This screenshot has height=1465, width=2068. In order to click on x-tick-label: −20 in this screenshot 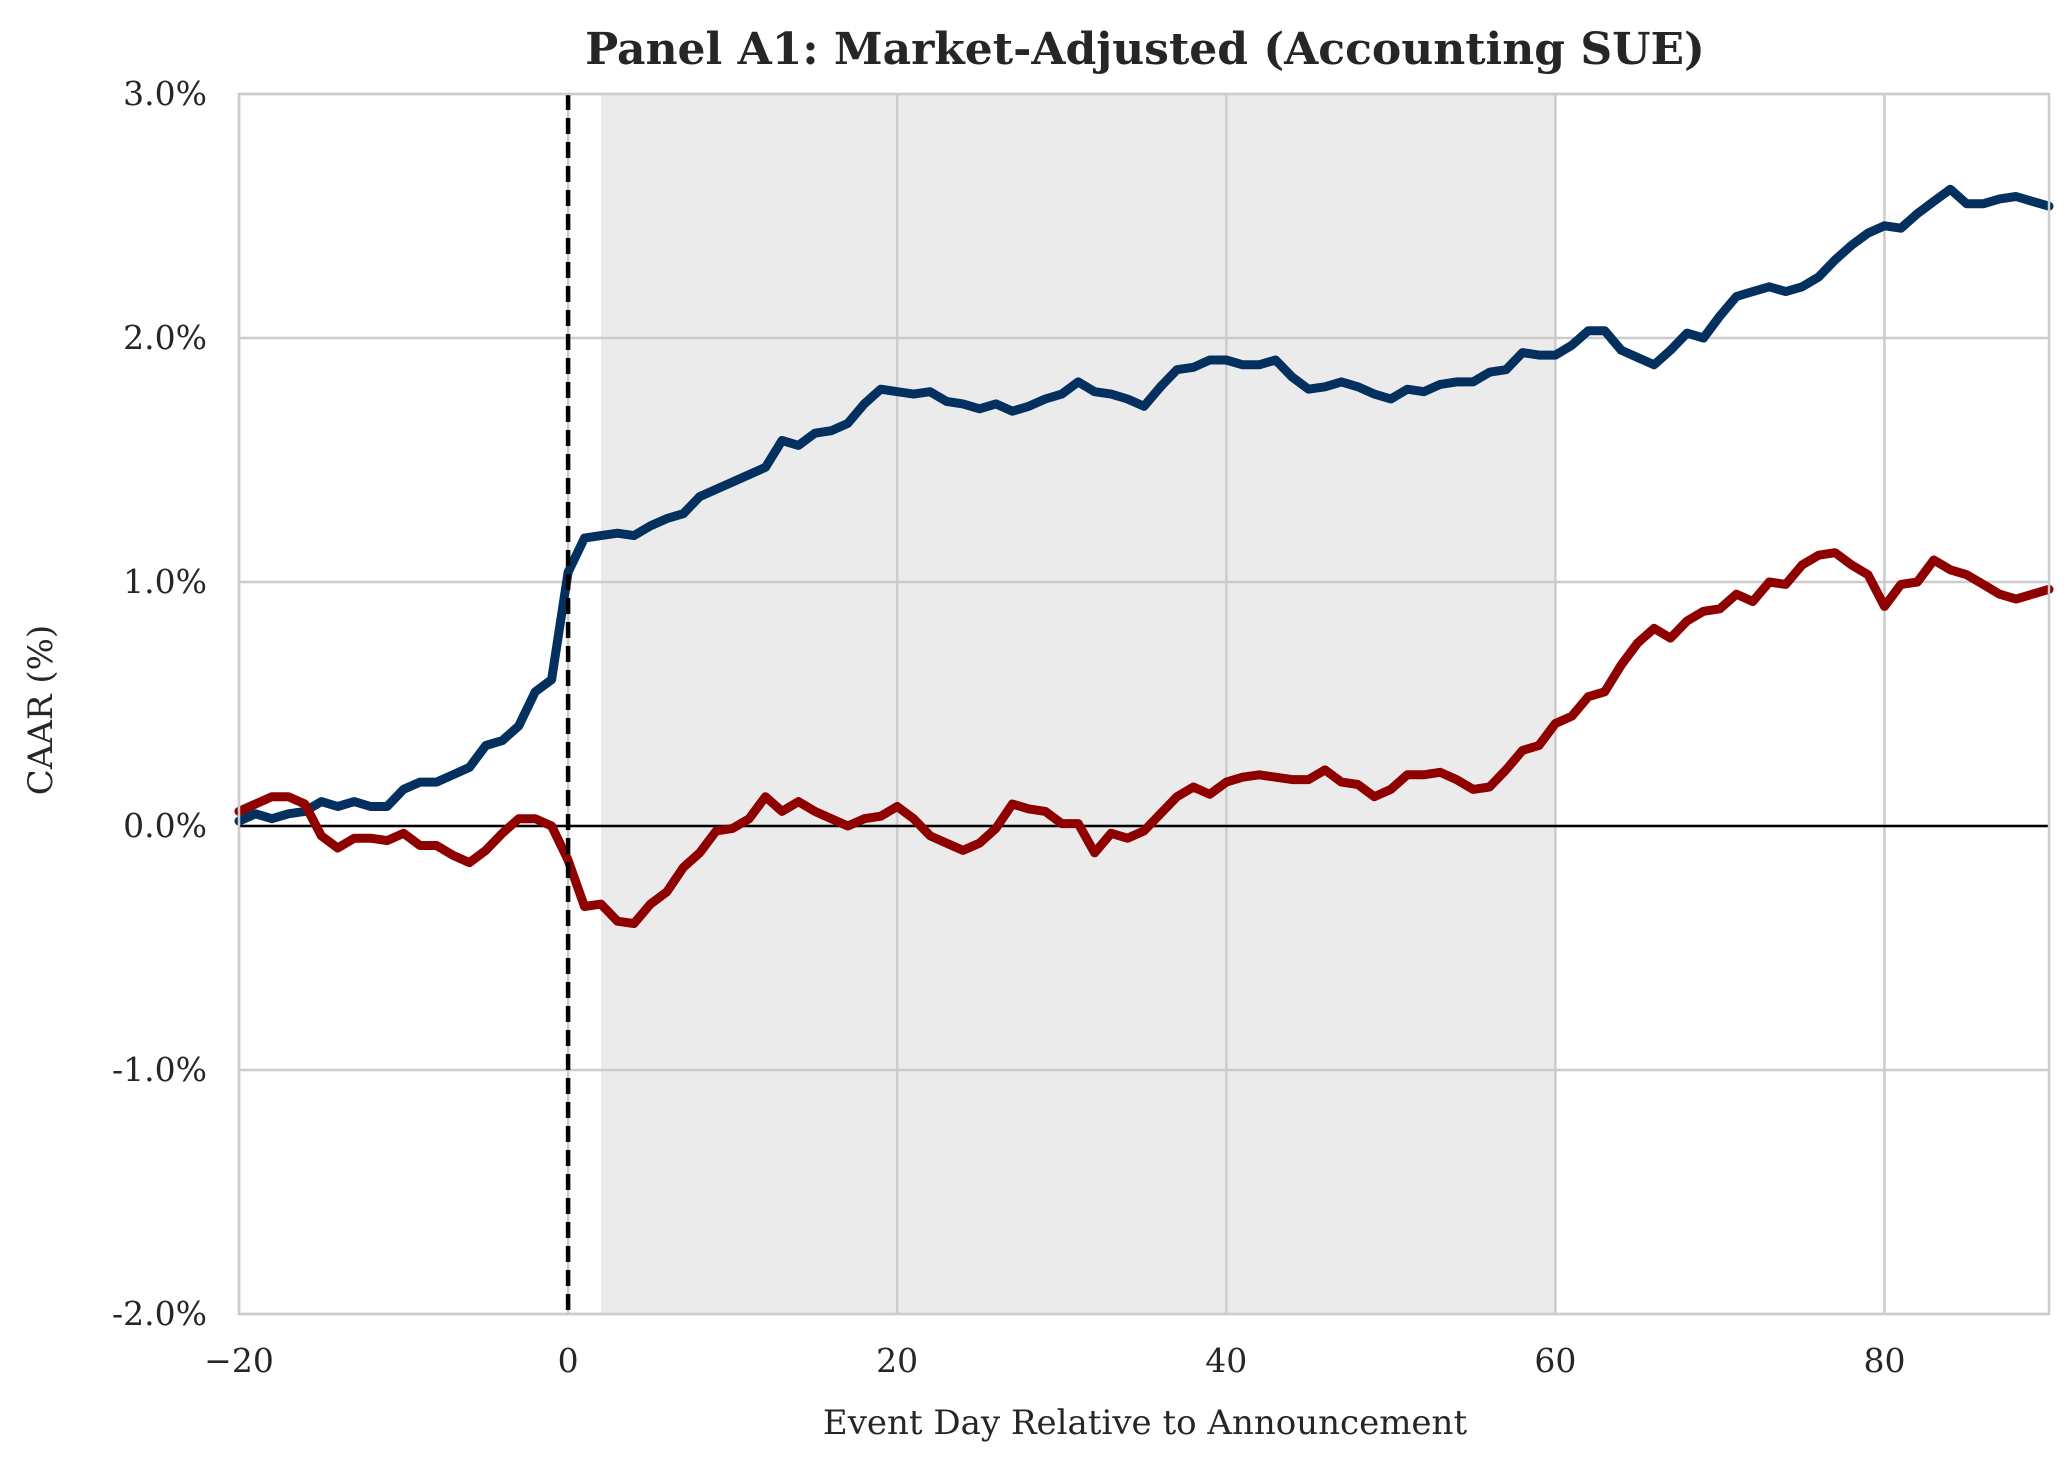, I will do `click(239, 1360)`.